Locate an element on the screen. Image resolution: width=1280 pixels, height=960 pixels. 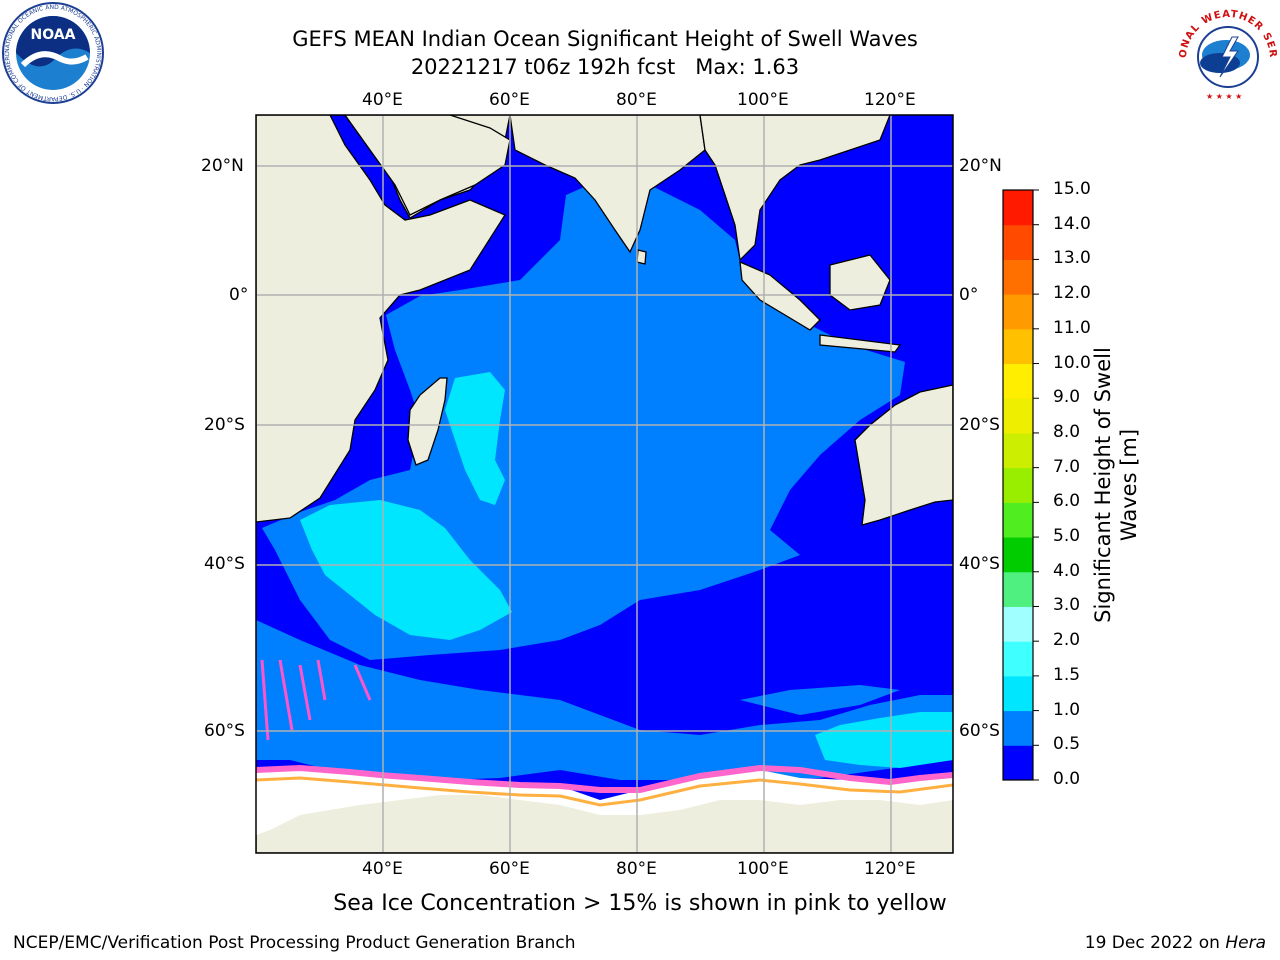
colorbar-tick-label: 2.0 is located at coordinates (1067, 640).